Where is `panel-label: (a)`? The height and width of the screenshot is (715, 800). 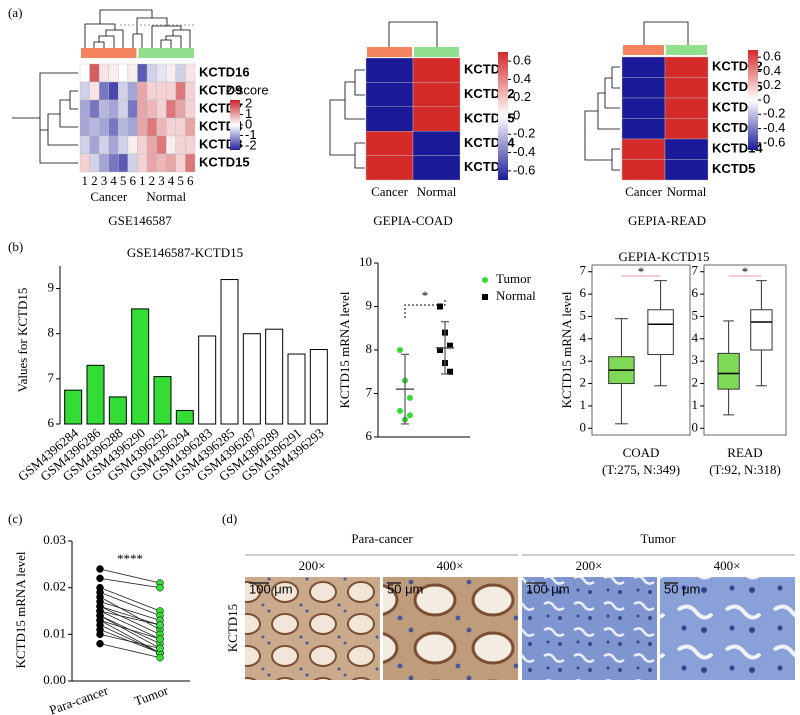 panel-label: (a) is located at coordinates (15, 12).